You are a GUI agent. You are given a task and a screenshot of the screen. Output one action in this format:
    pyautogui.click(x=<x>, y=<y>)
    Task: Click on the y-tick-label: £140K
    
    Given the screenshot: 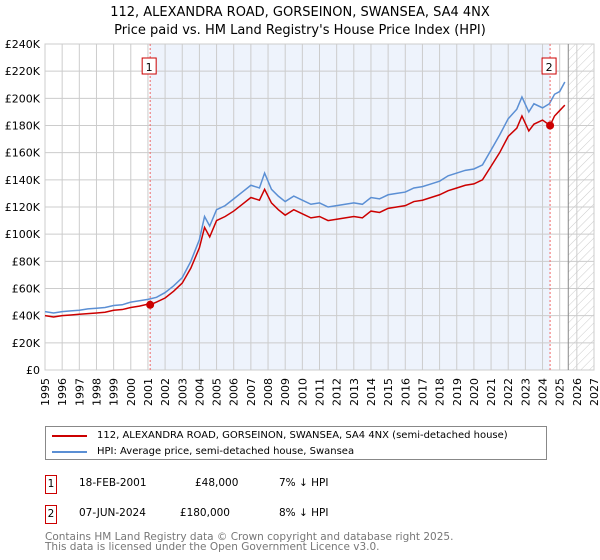 What is the action you would take?
    pyautogui.click(x=23, y=180)
    